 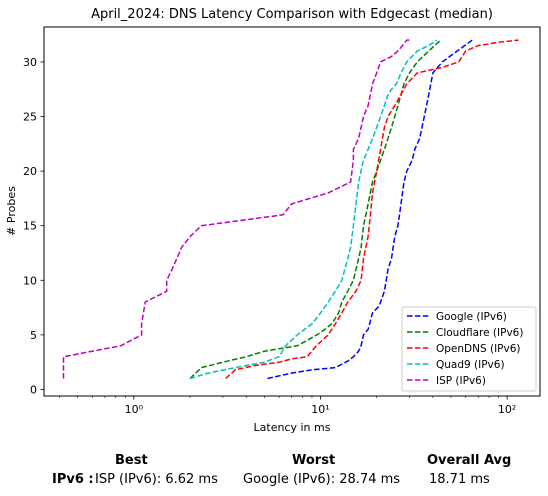 I want to click on legend-label: Cloudflare (IPv6), so click(x=479, y=333).